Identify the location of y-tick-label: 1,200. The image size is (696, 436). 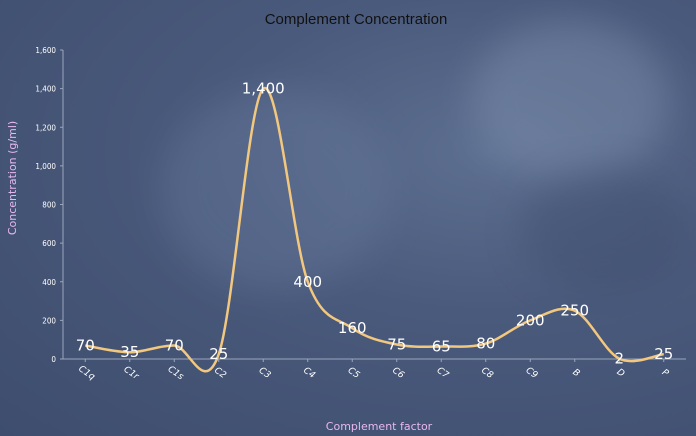
(45, 127).